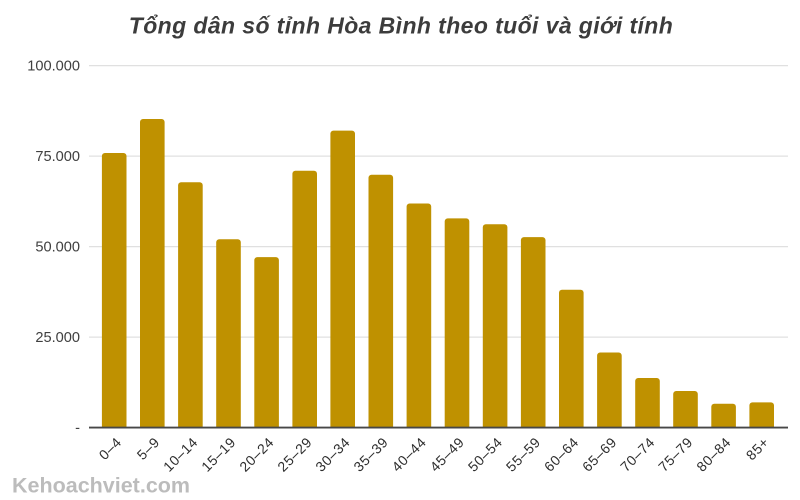  I want to click on svg-text: 50.000, so click(57, 248).